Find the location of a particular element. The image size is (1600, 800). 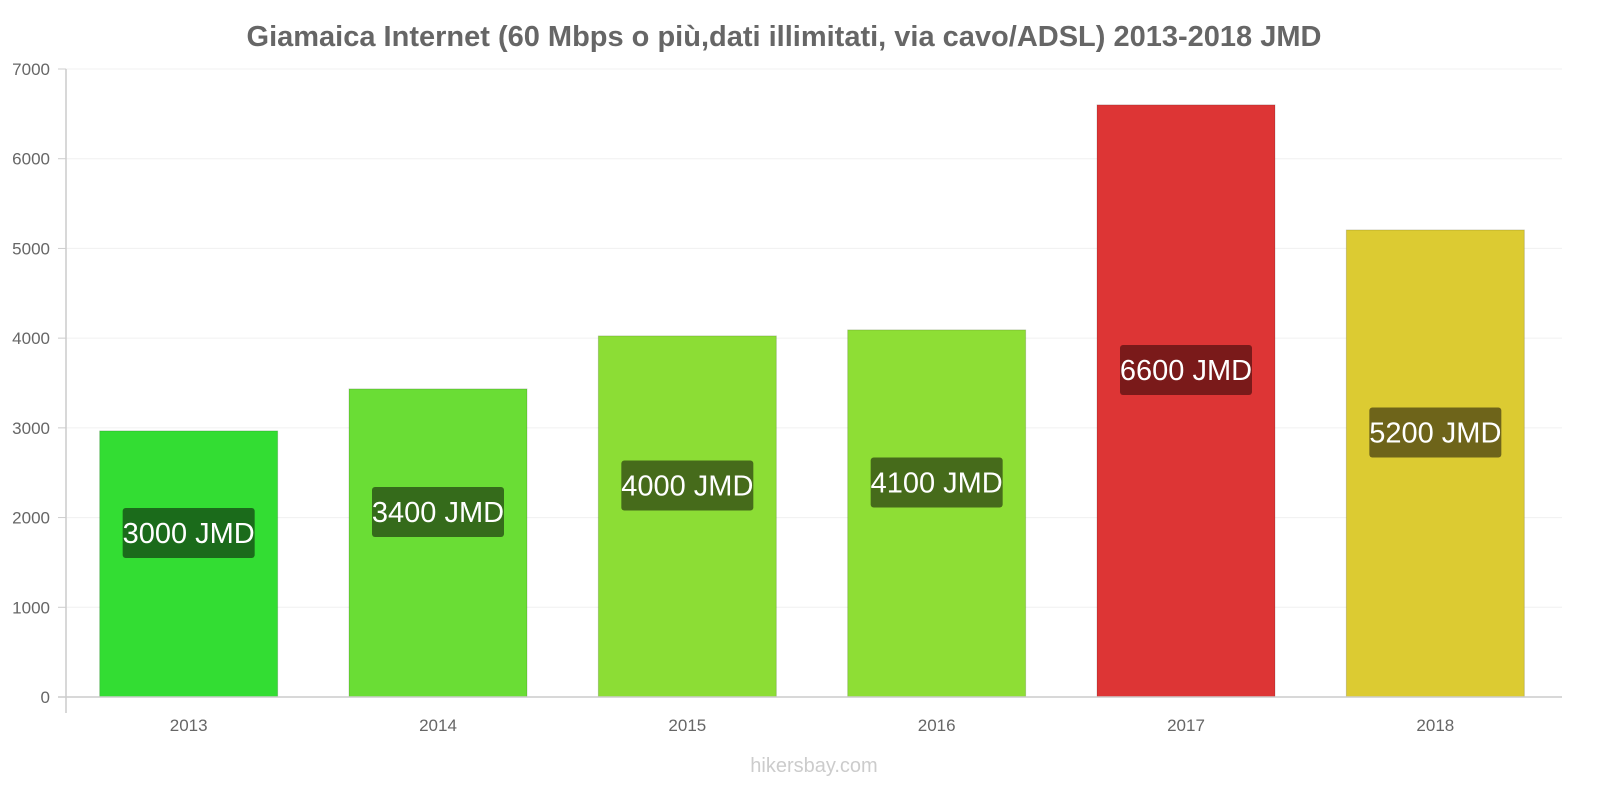

x-tick-label: 2016 is located at coordinates (937, 725).